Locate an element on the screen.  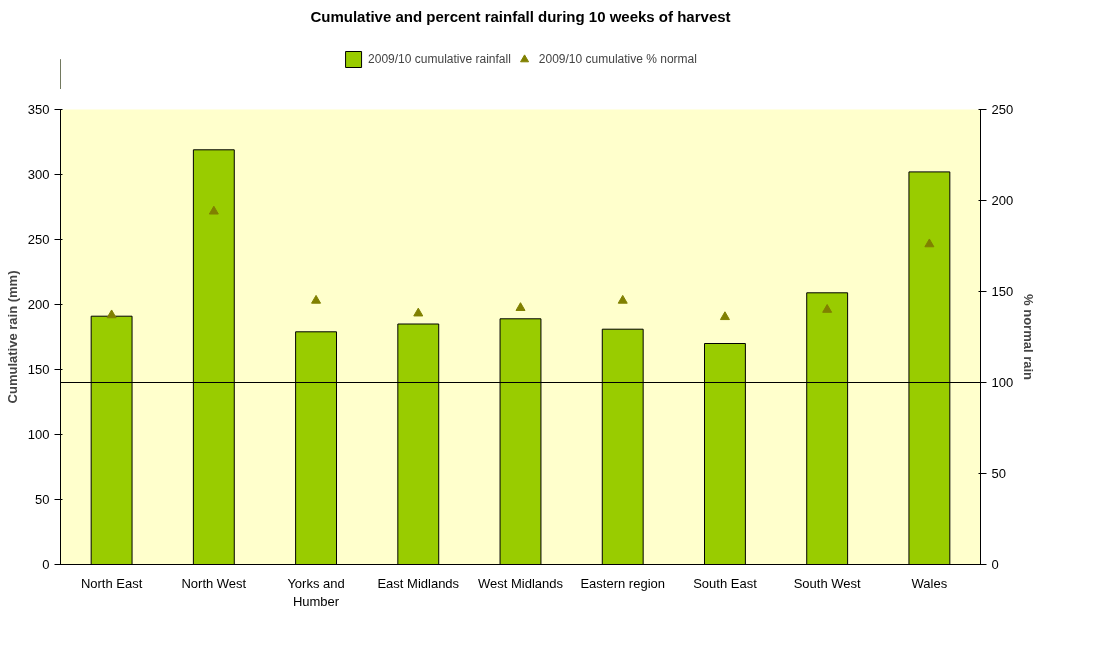
y2-tick-label: 250 is located at coordinates (1002, 109).